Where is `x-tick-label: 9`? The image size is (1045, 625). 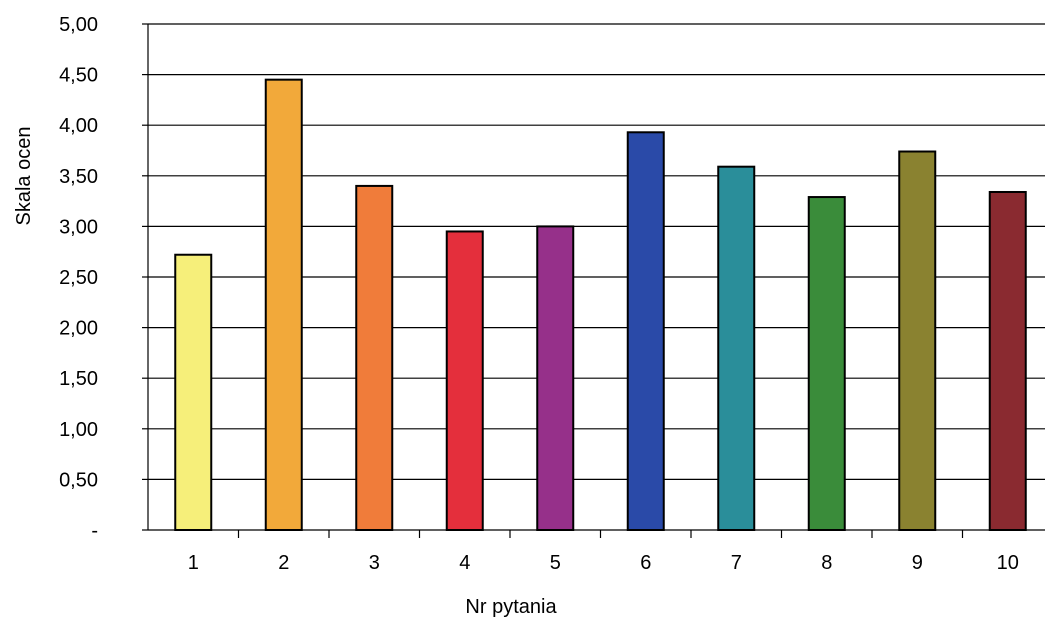 x-tick-label: 9 is located at coordinates (917, 563).